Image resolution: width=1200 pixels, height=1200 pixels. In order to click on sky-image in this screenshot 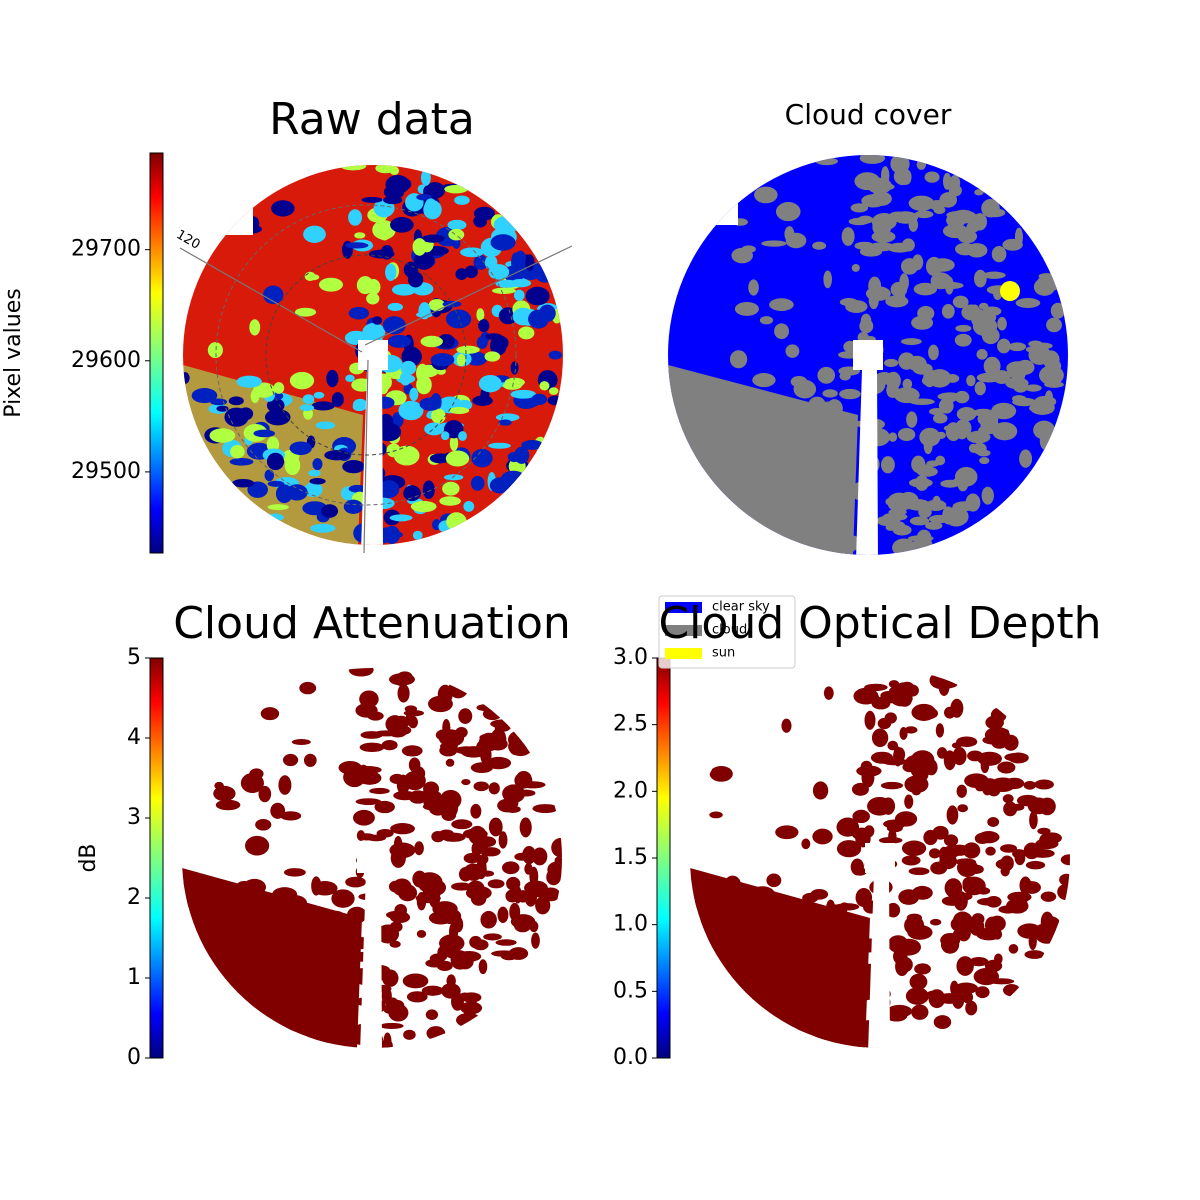, I will do `click(372, 858)`.